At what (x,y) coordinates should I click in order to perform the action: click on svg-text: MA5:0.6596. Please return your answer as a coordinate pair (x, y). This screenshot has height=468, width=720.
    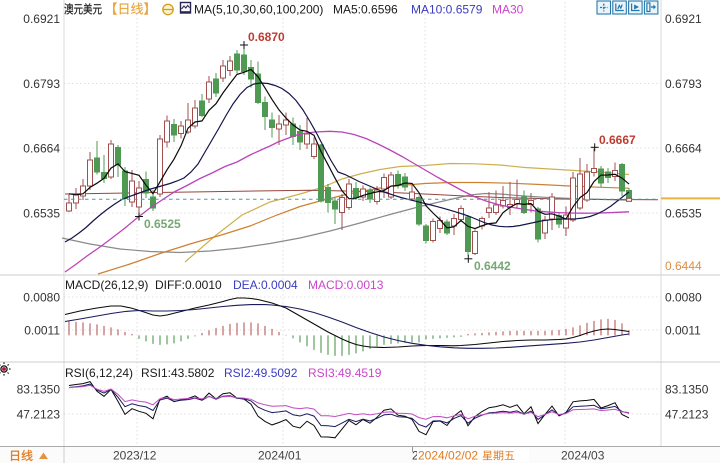
    Looking at the image, I should click on (365, 10).